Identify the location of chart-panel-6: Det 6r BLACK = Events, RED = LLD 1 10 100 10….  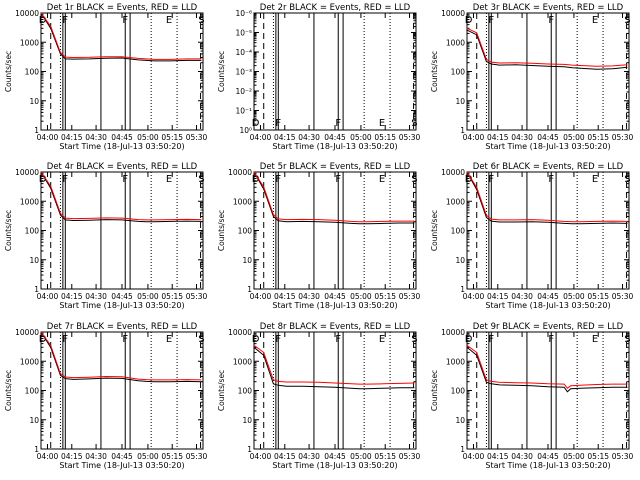
(532, 236).